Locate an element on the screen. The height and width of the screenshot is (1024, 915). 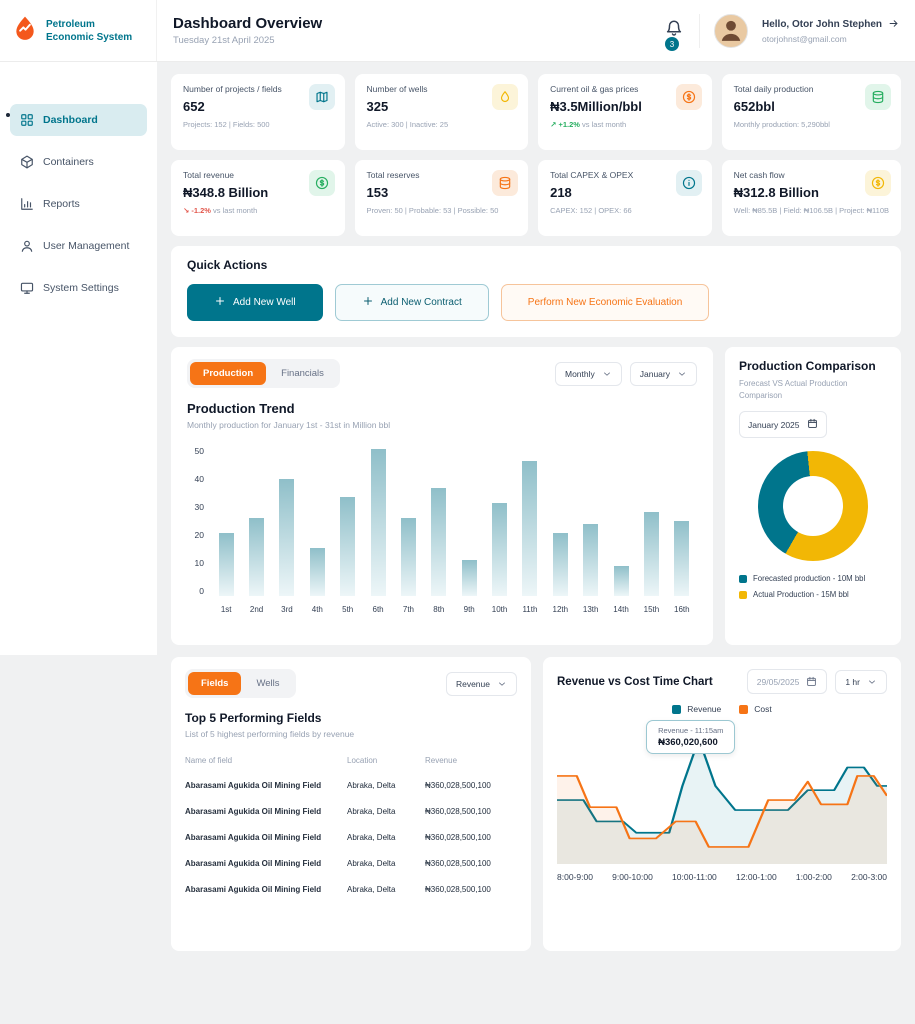
legend-label: Forecasted production - 10M bbl is located at coordinates (809, 579).